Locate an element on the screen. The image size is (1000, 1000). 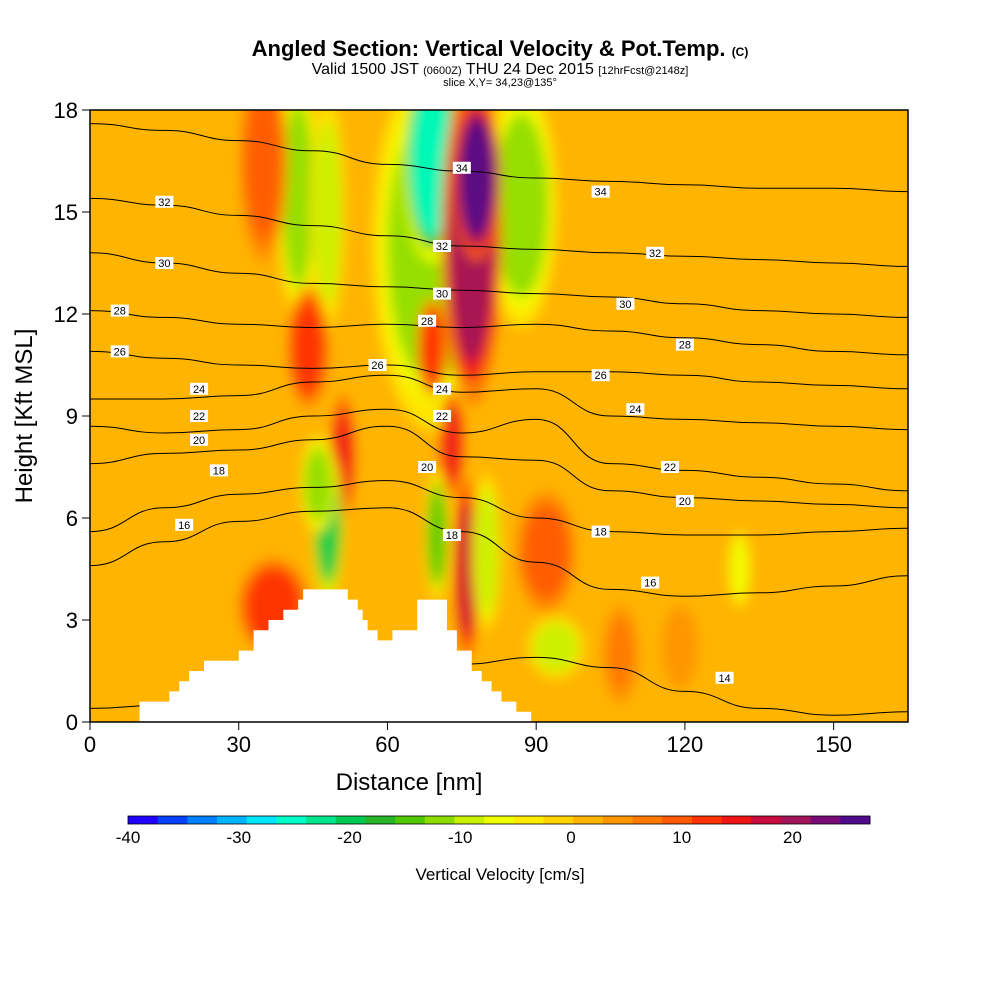
x-tick-label: 150 is located at coordinates (833, 744).